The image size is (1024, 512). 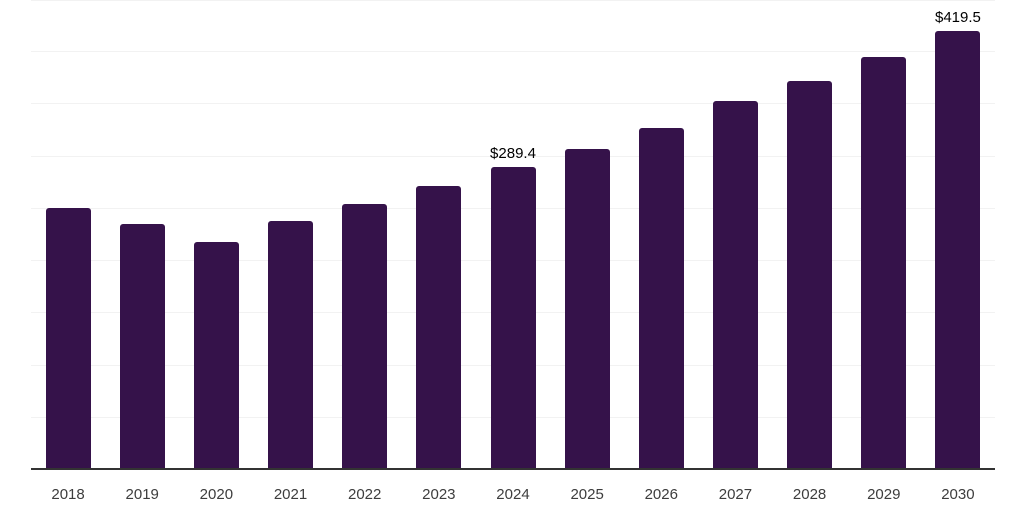 What do you see at coordinates (957, 17) in the screenshot?
I see `data-label-2030: $419.5` at bounding box center [957, 17].